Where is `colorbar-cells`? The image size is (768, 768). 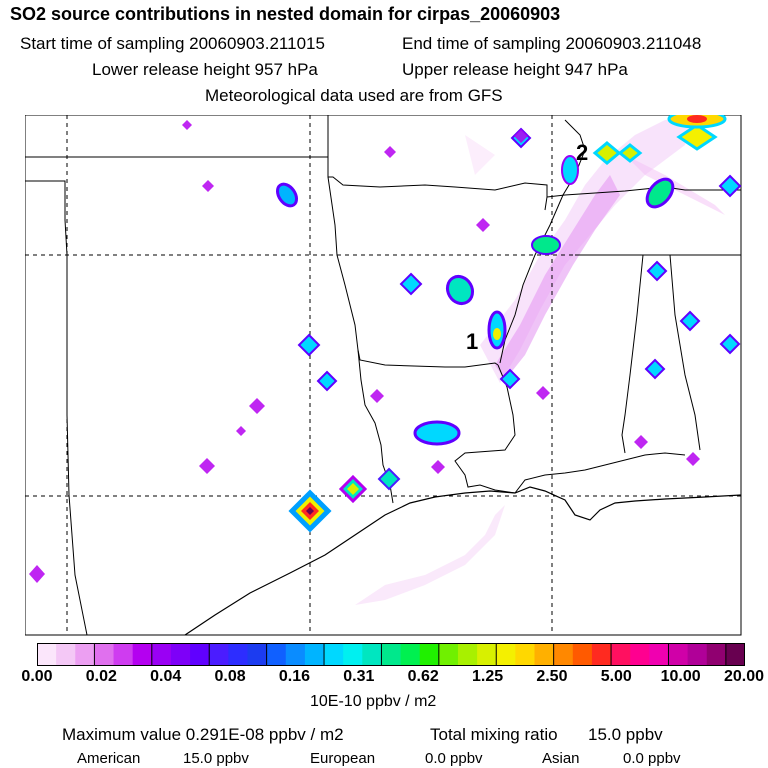
colorbar-cells is located at coordinates (391, 654).